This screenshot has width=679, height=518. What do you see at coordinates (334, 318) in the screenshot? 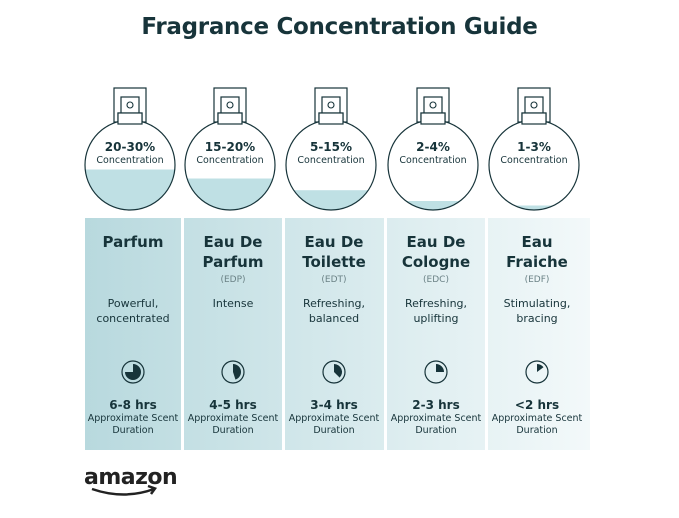
I see `description-line: balanced` at bounding box center [334, 318].